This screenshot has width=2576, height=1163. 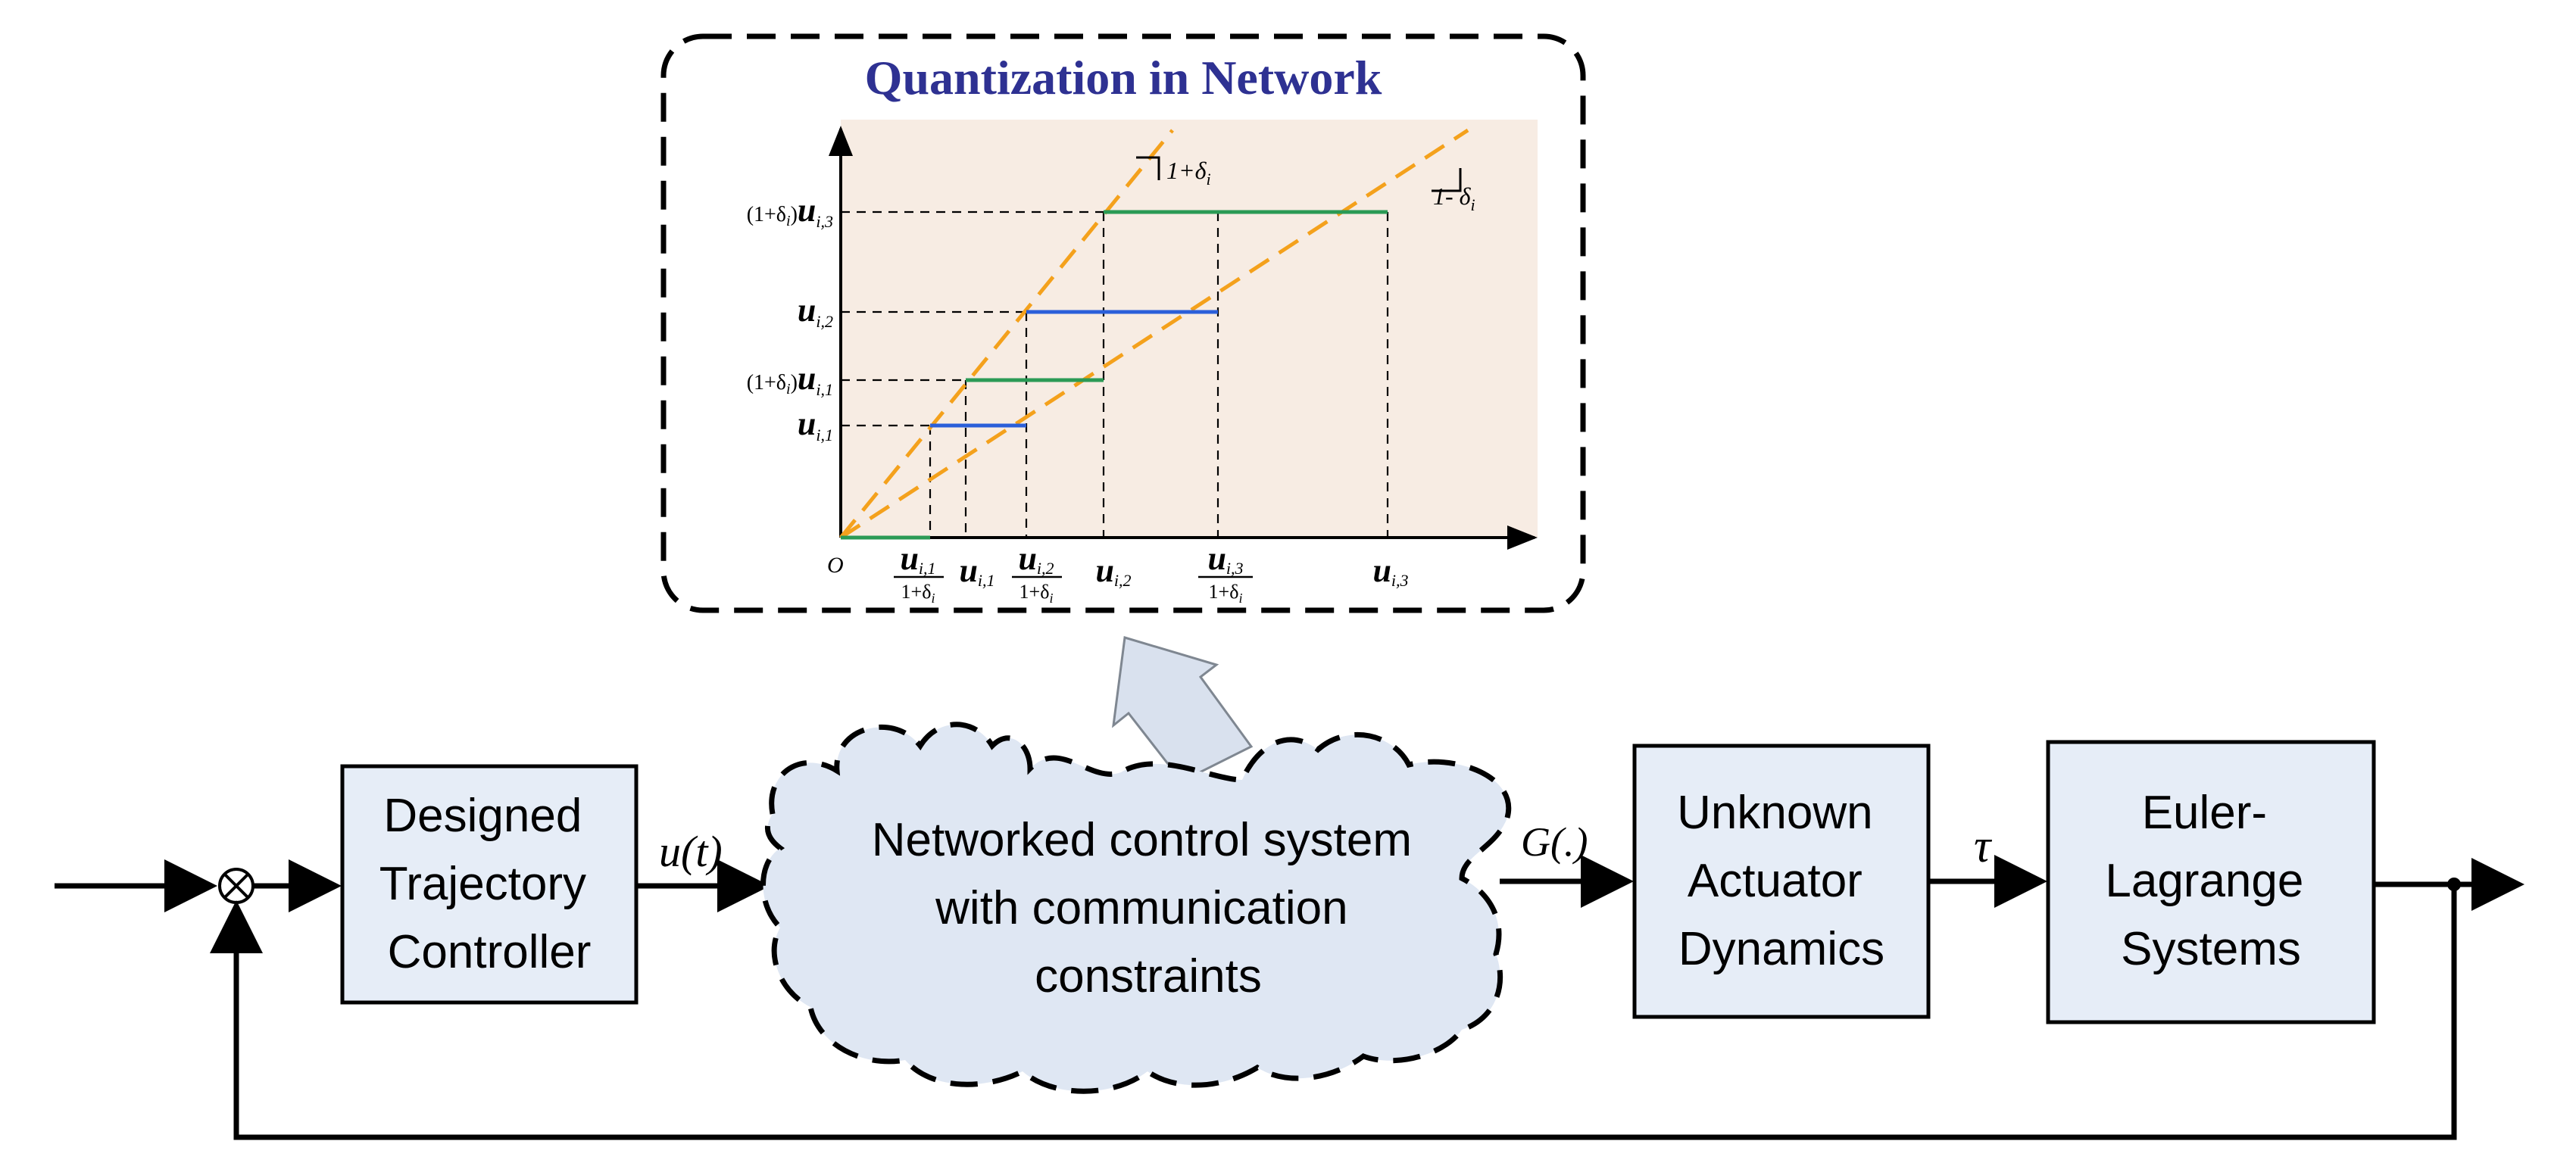 I want to click on quantizer-steps, so click(x=1115, y=375).